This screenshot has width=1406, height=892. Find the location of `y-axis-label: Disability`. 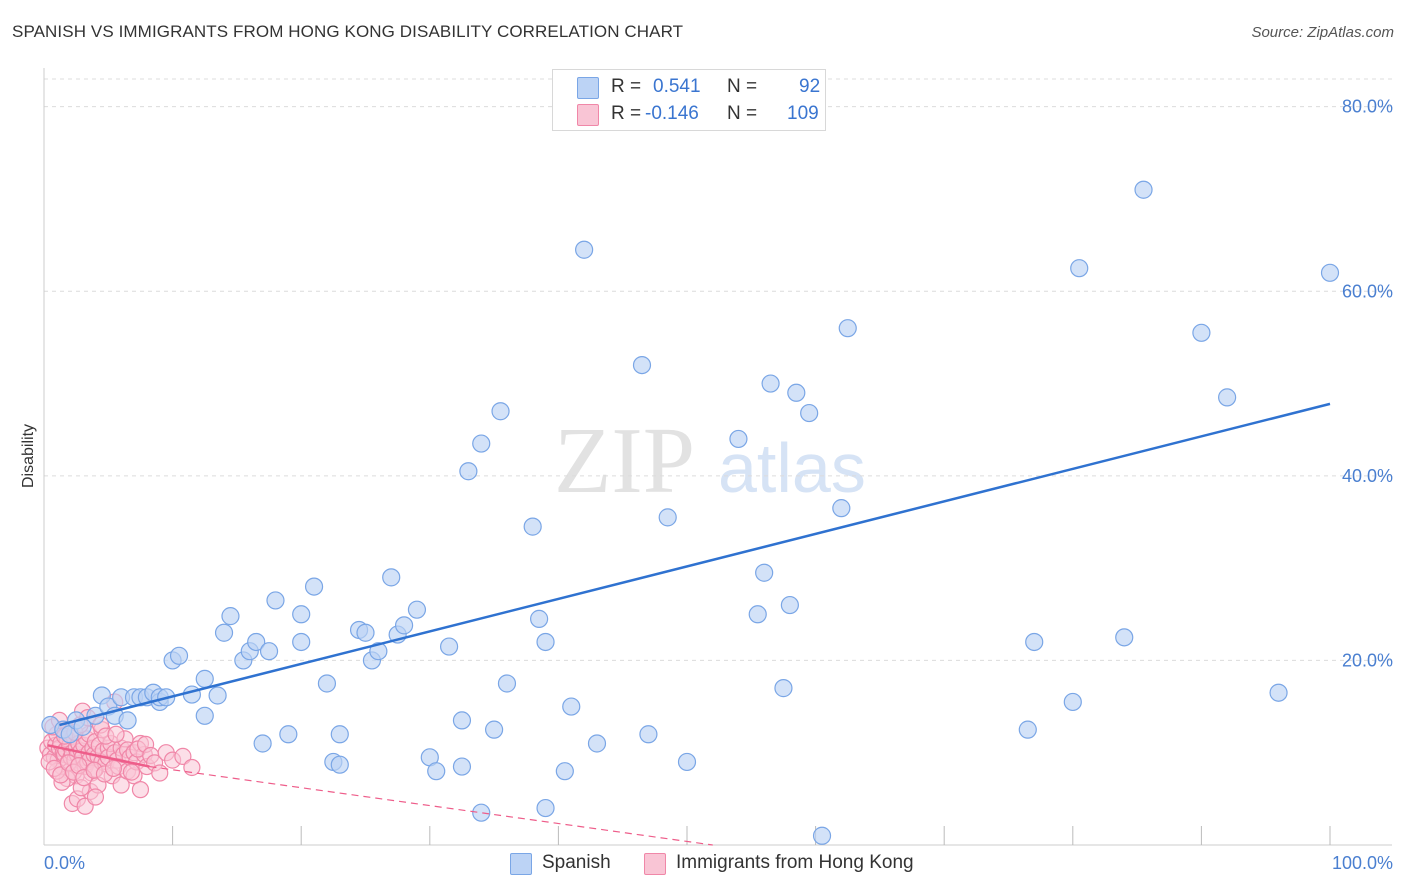

y-axis-label: Disability is located at coordinates (28, 456).